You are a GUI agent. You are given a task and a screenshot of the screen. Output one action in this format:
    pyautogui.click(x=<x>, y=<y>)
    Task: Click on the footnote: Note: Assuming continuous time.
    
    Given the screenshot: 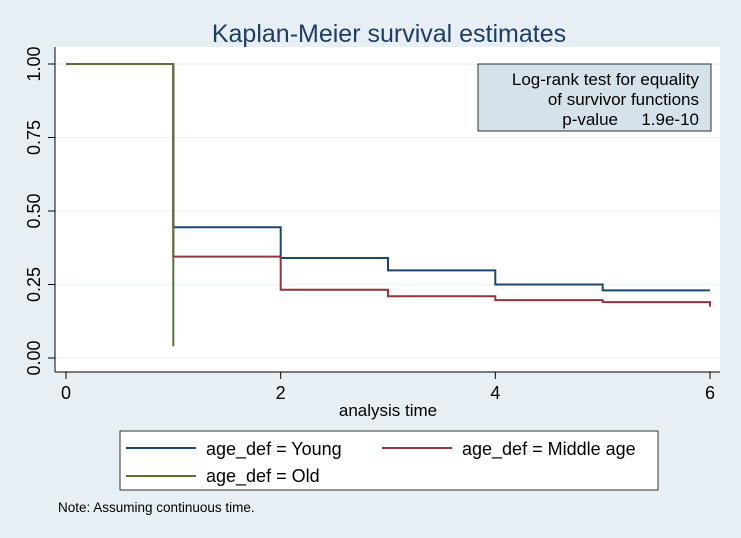 What is the action you would take?
    pyautogui.click(x=156, y=507)
    